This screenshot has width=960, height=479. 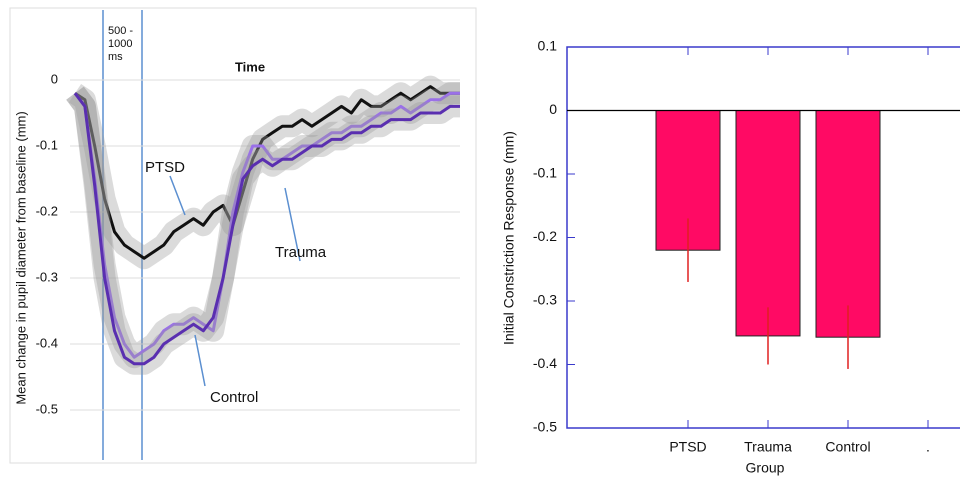 What do you see at coordinates (267, 172) in the screenshot?
I see `line` at bounding box center [267, 172].